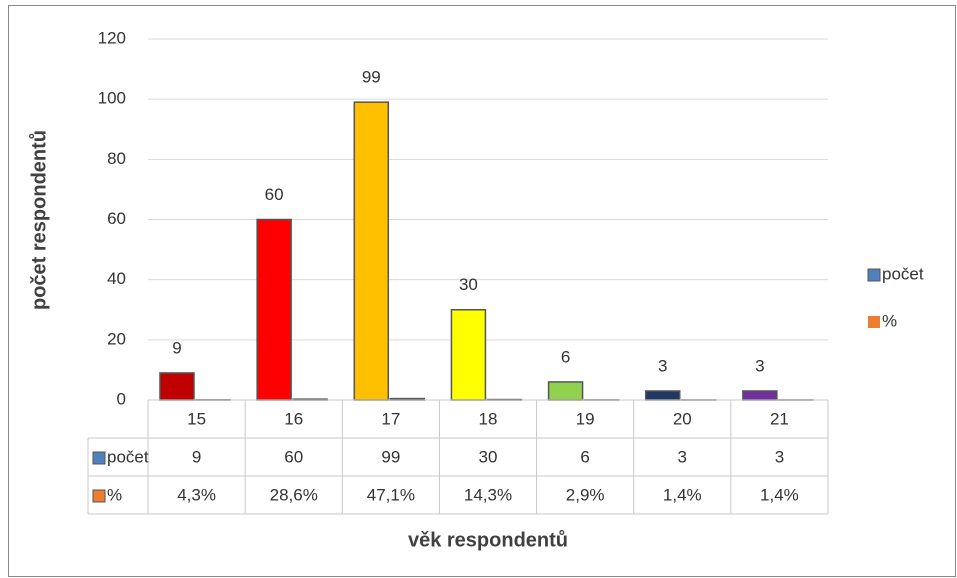 The width and height of the screenshot is (957, 578). What do you see at coordinates (390, 456) in the screenshot?
I see `table-cell: 99` at bounding box center [390, 456].